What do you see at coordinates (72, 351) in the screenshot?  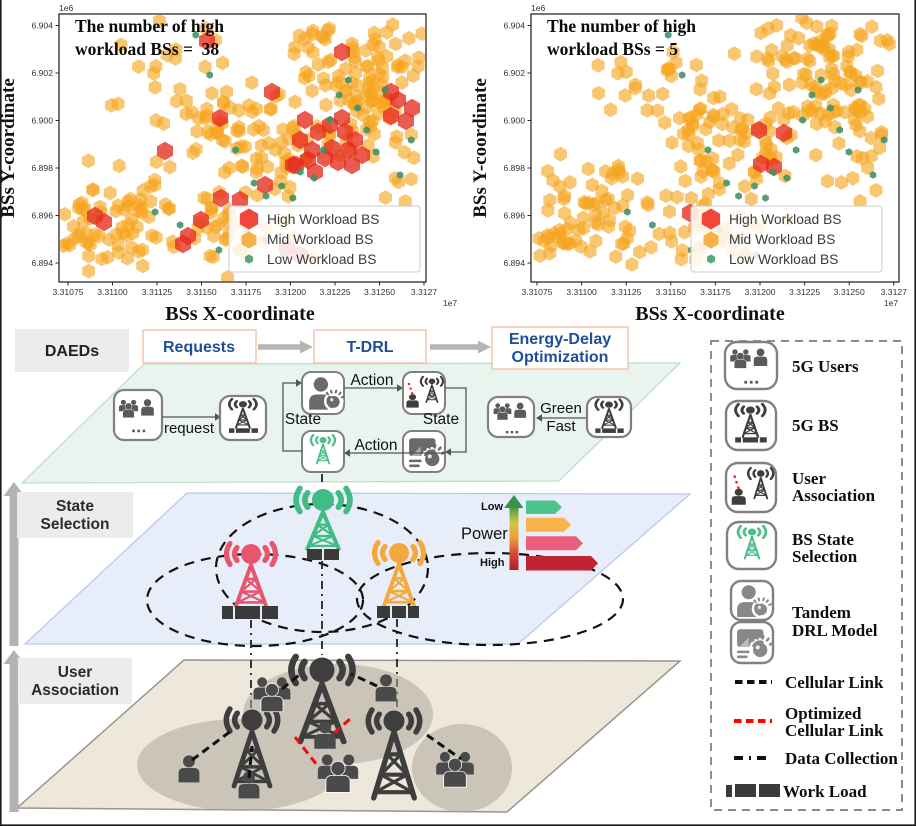 I see `svg-text: DAEDs` at bounding box center [72, 351].